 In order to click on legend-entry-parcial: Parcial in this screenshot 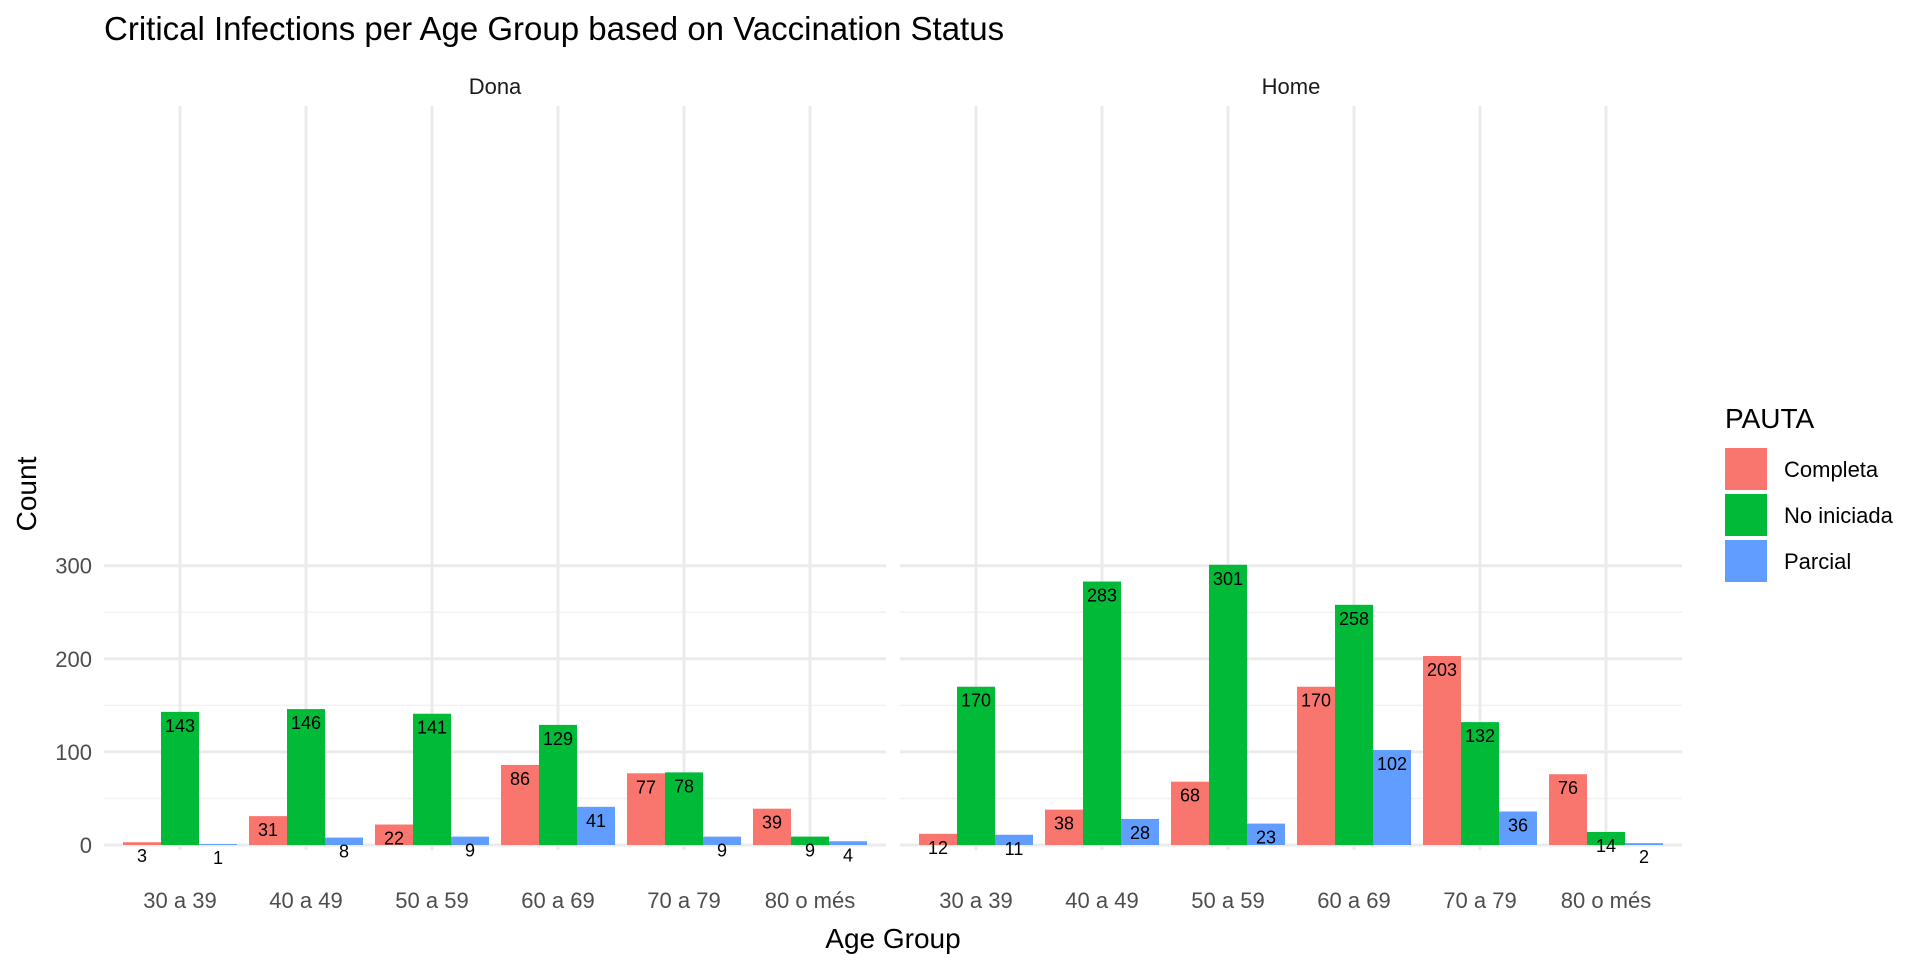, I will do `click(1788, 561)`.